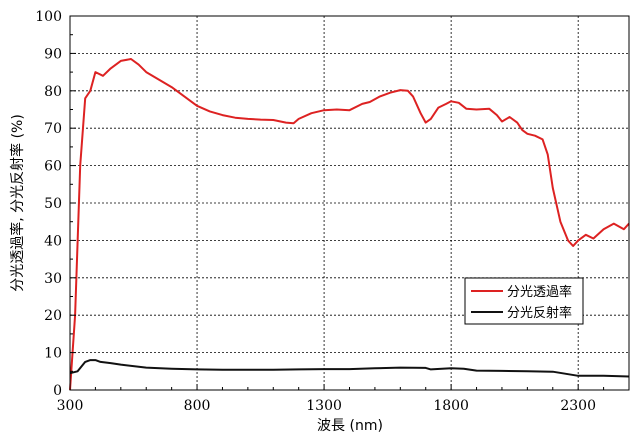 Image resolution: width=630 pixels, height=436 pixels. Describe the element at coordinates (197, 406) in the screenshot. I see `x-tick-label: 800` at that location.